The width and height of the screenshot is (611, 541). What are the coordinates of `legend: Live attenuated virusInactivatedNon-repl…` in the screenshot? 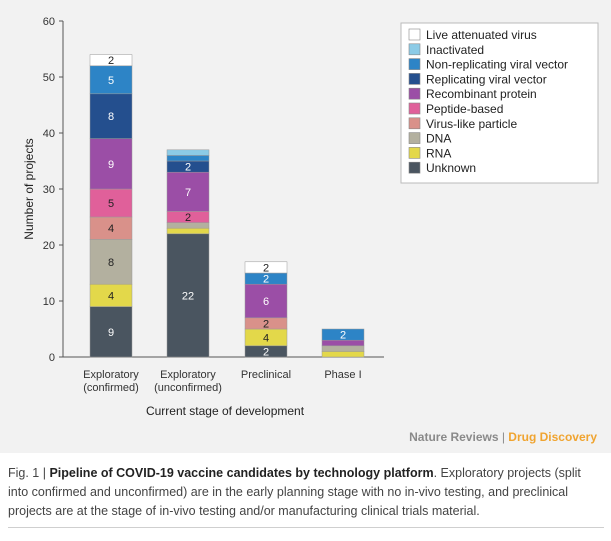 It's located at (499, 103).